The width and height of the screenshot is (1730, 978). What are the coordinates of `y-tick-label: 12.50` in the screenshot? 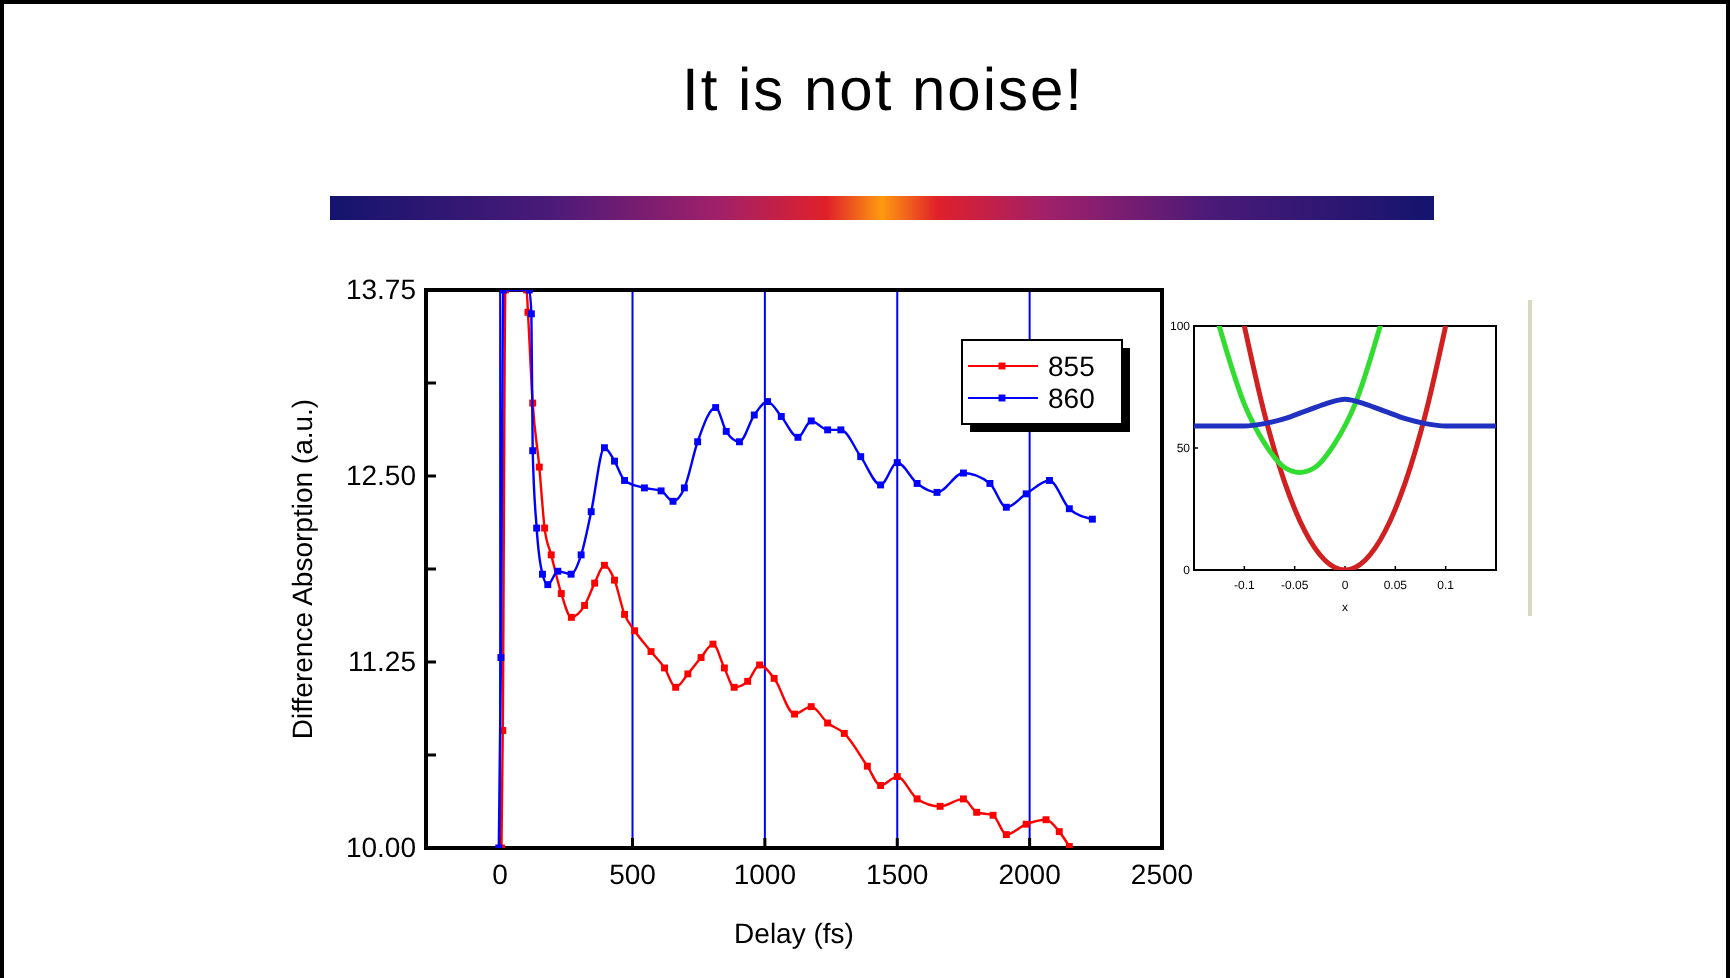 It's located at (381, 474).